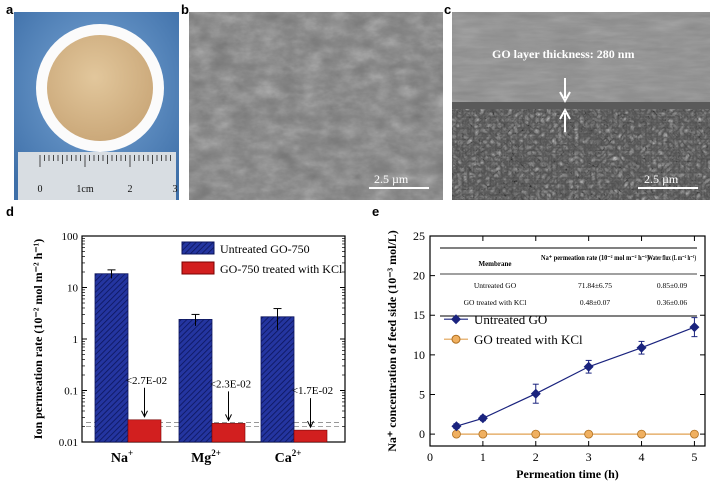 The width and height of the screenshot is (720, 481). Describe the element at coordinates (70, 237) in the screenshot. I see `y-tick-label: 100` at that location.